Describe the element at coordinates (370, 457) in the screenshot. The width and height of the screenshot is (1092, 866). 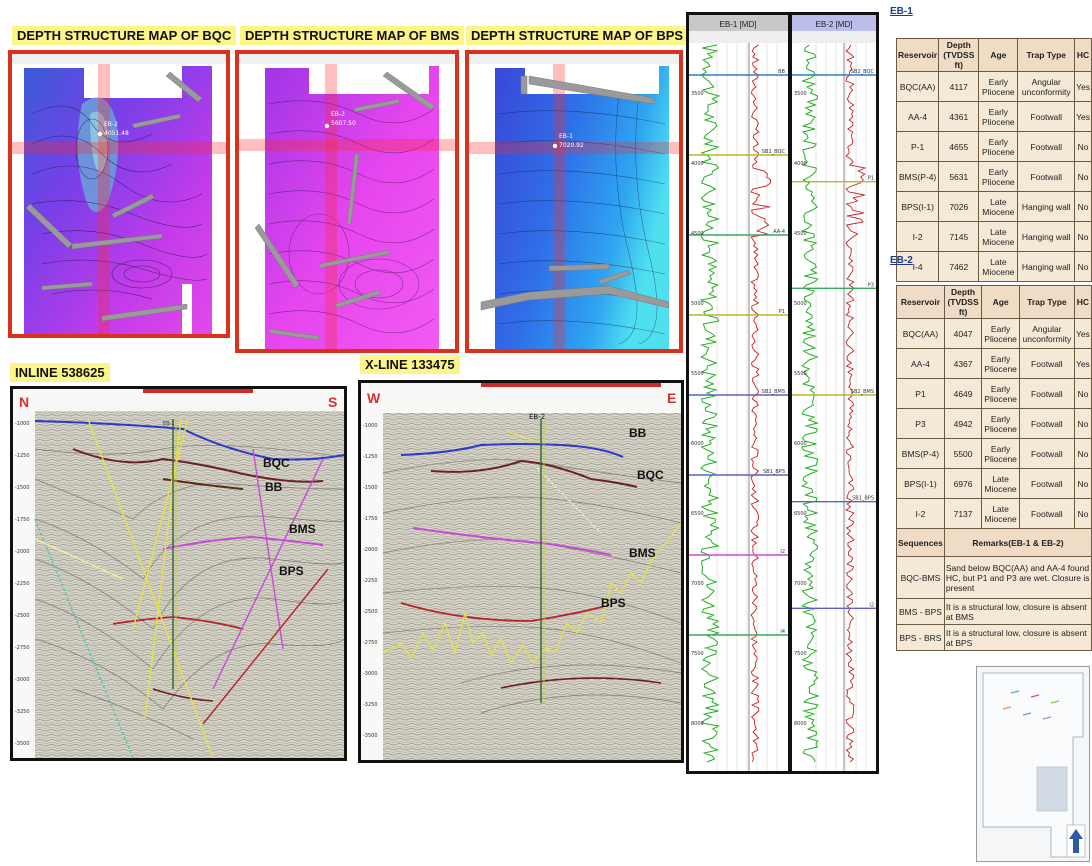
I see `xline-depth-tick: -1250` at that location.